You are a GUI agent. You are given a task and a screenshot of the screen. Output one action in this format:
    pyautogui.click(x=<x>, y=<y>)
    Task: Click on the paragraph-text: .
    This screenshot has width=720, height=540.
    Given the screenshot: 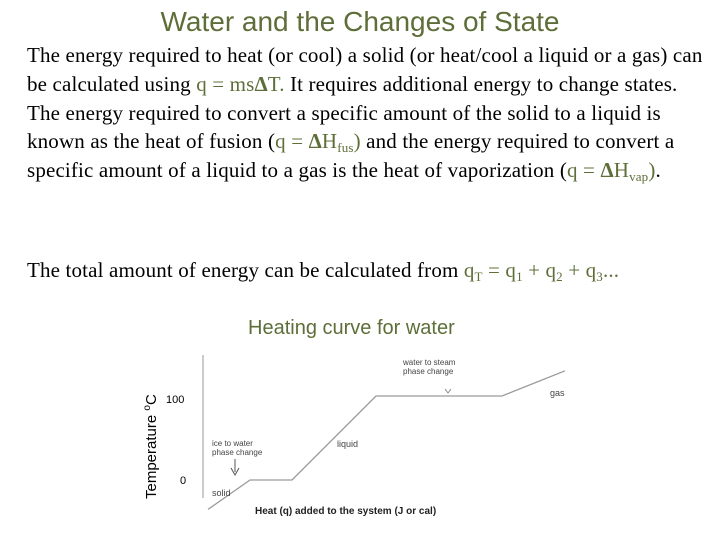 What is the action you would take?
    pyautogui.click(x=658, y=170)
    